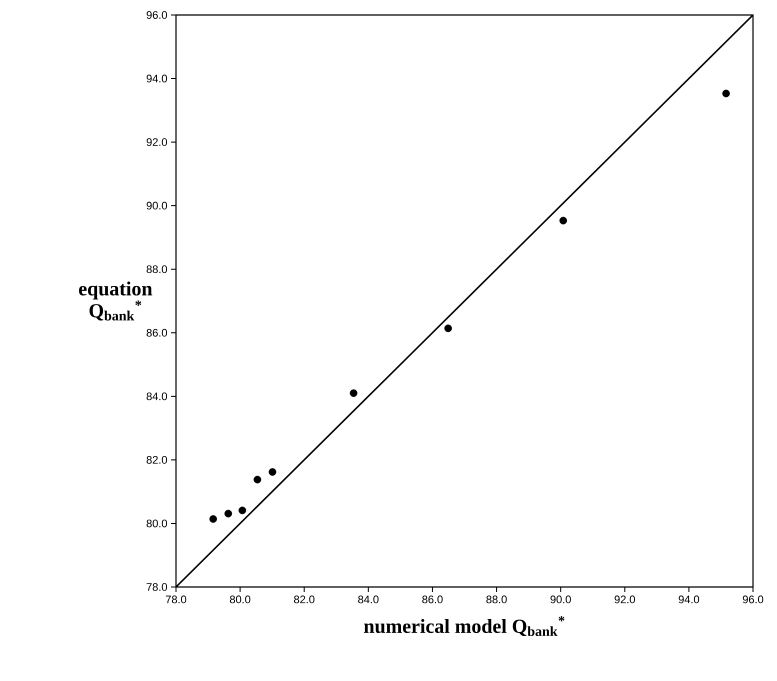 This screenshot has height=681, width=777. What do you see at coordinates (496, 600) in the screenshot?
I see `x-tick-label: 88.0` at bounding box center [496, 600].